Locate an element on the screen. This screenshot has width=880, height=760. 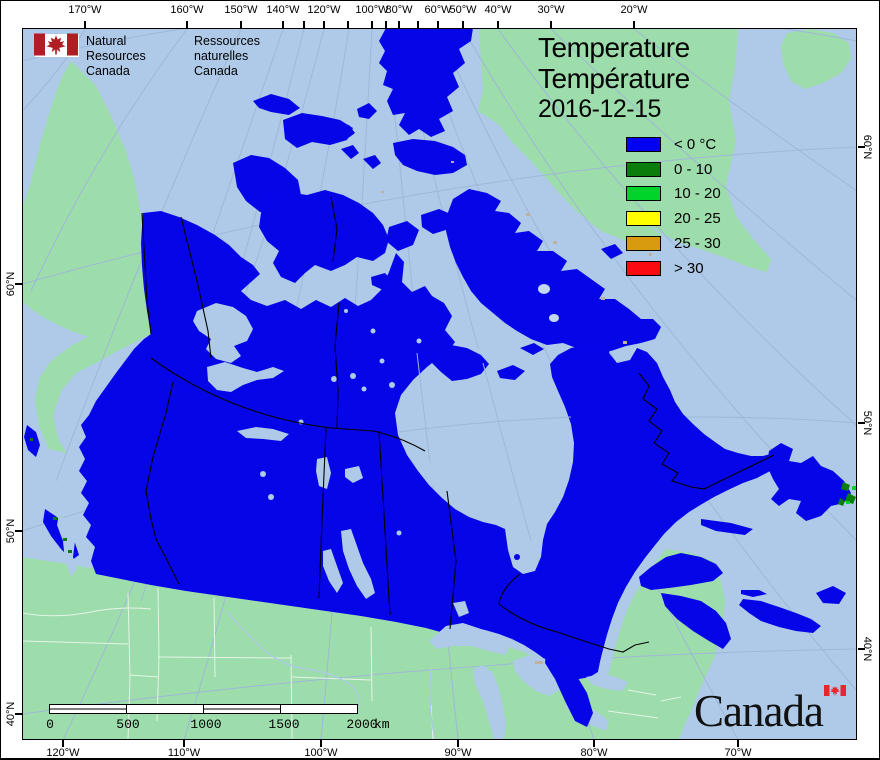
border-victoria-island is located at coordinates (333, 228).